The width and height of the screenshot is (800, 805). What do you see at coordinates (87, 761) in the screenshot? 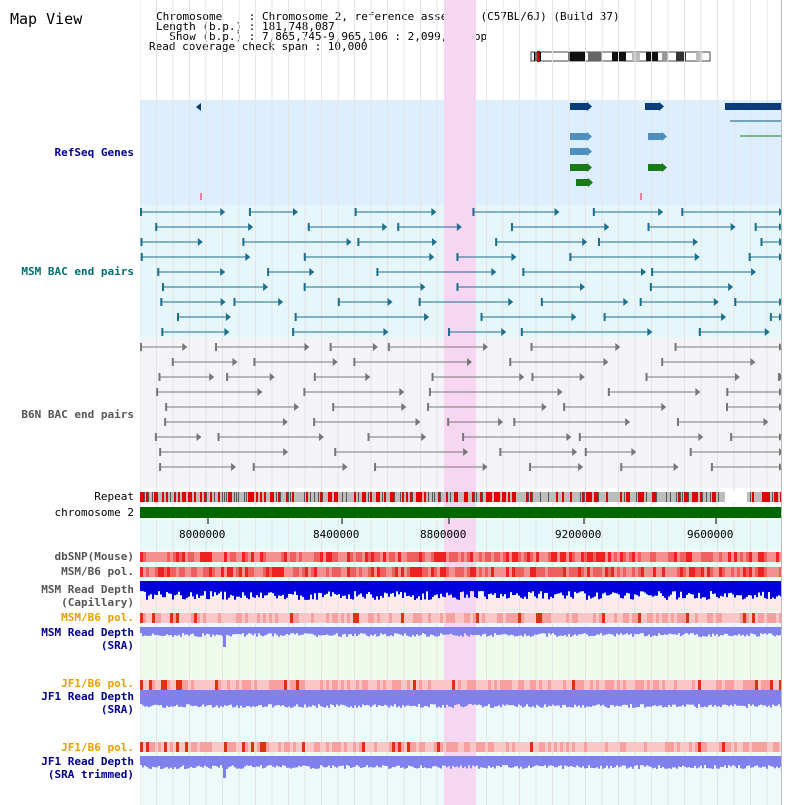
I see `track-label-jf1-depth-trimmed: JF1 Read Depth` at bounding box center [87, 761].